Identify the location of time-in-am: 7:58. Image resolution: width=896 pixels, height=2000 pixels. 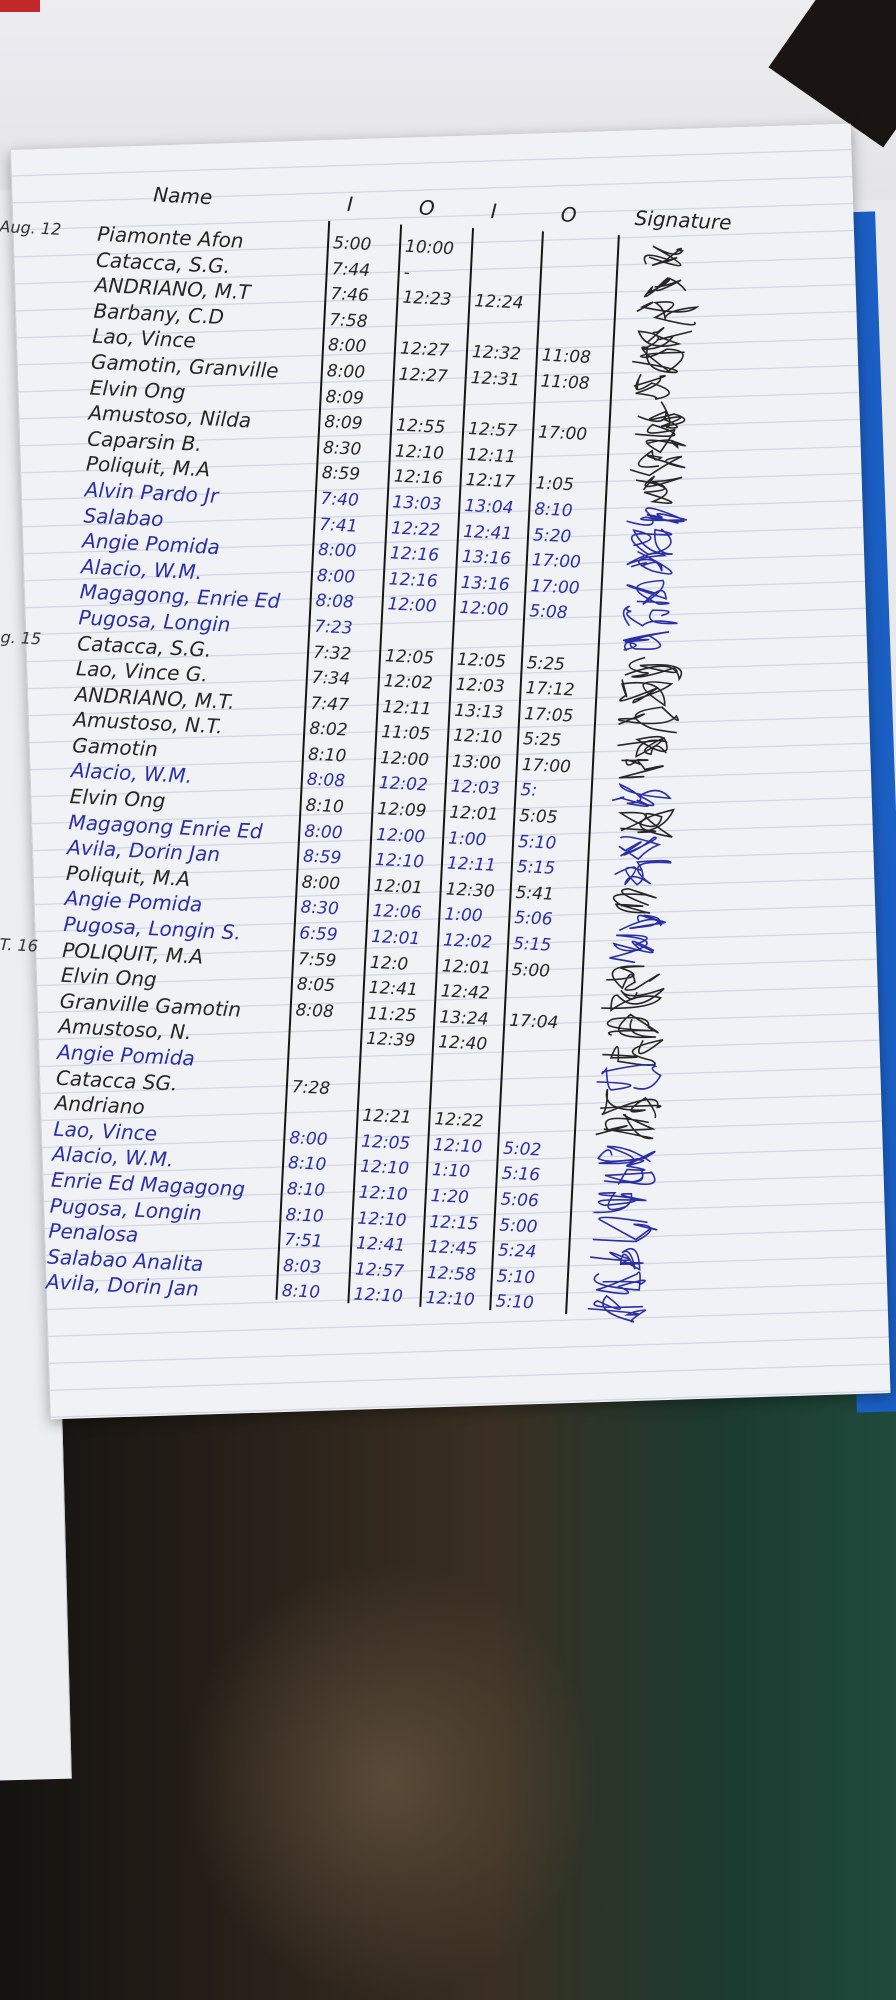
(348, 320).